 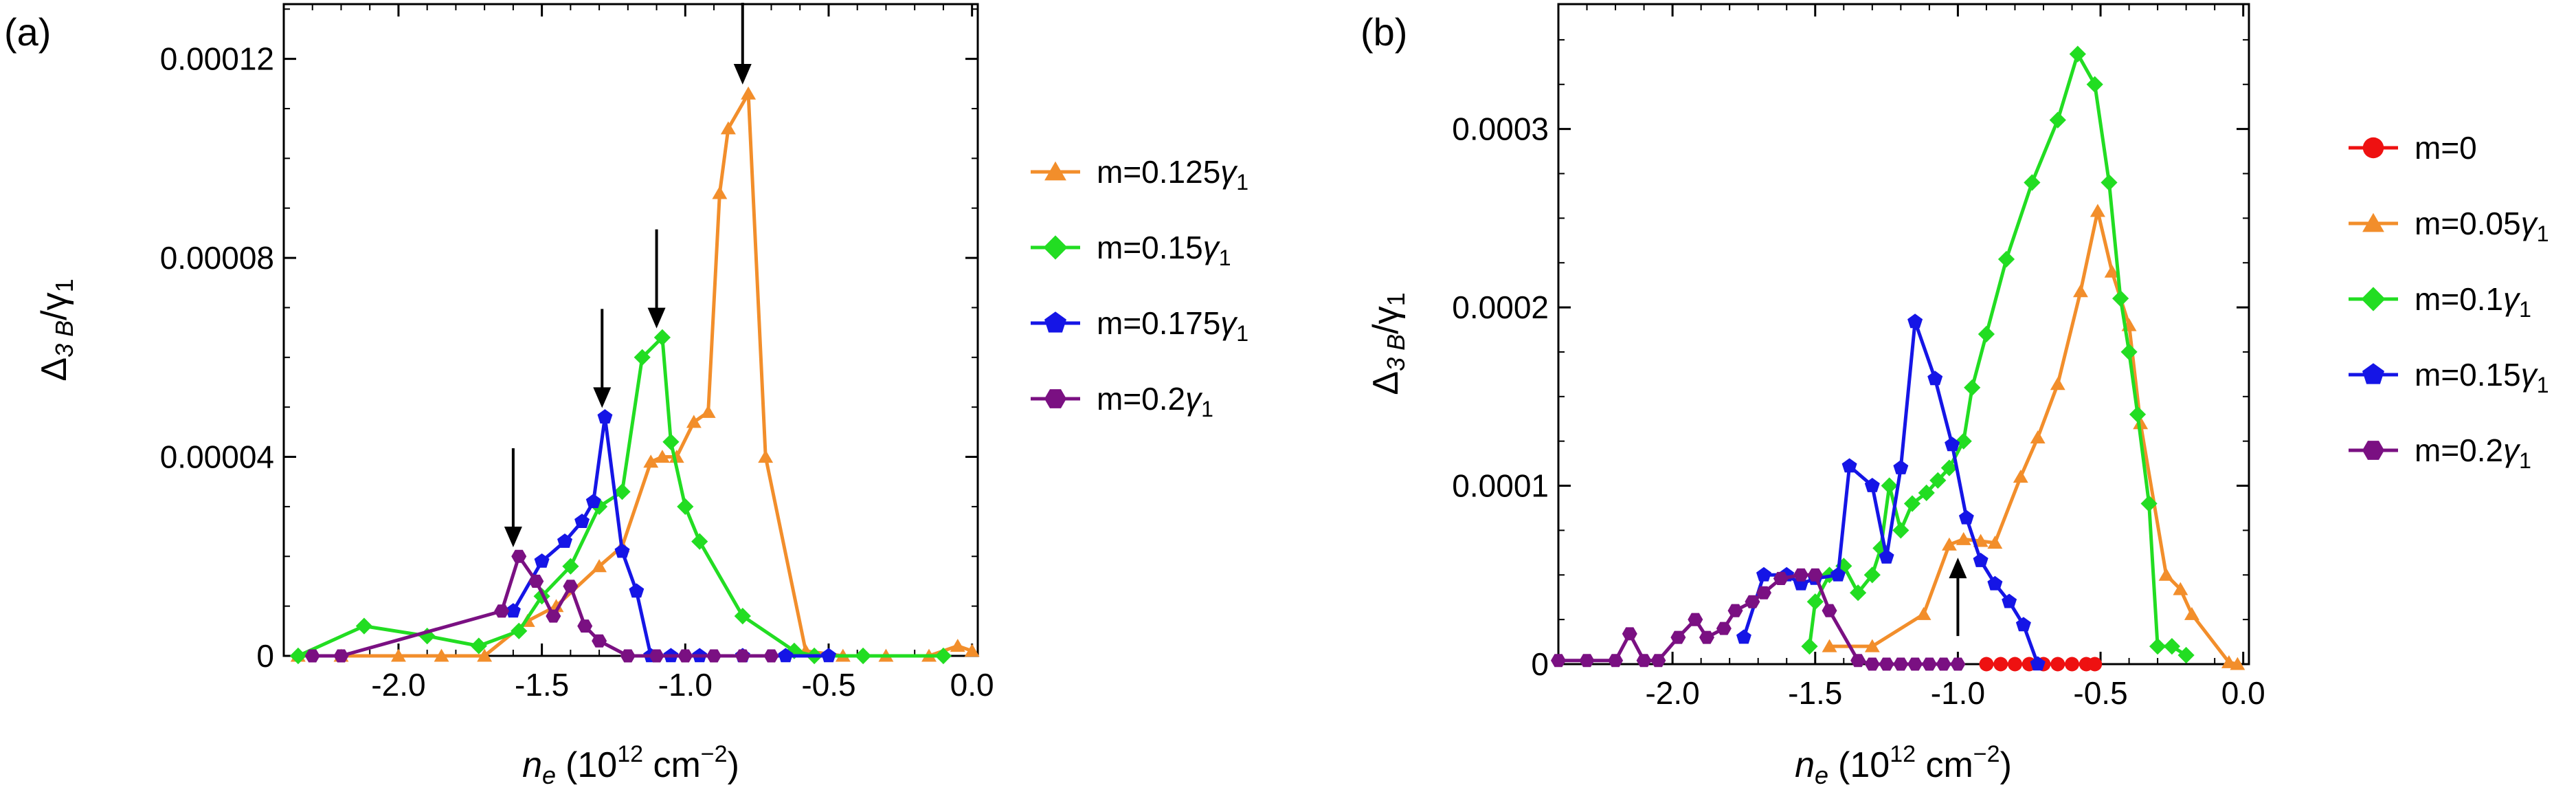 What do you see at coordinates (217, 258) in the screenshot?
I see `y-tick-label: 0.00008` at bounding box center [217, 258].